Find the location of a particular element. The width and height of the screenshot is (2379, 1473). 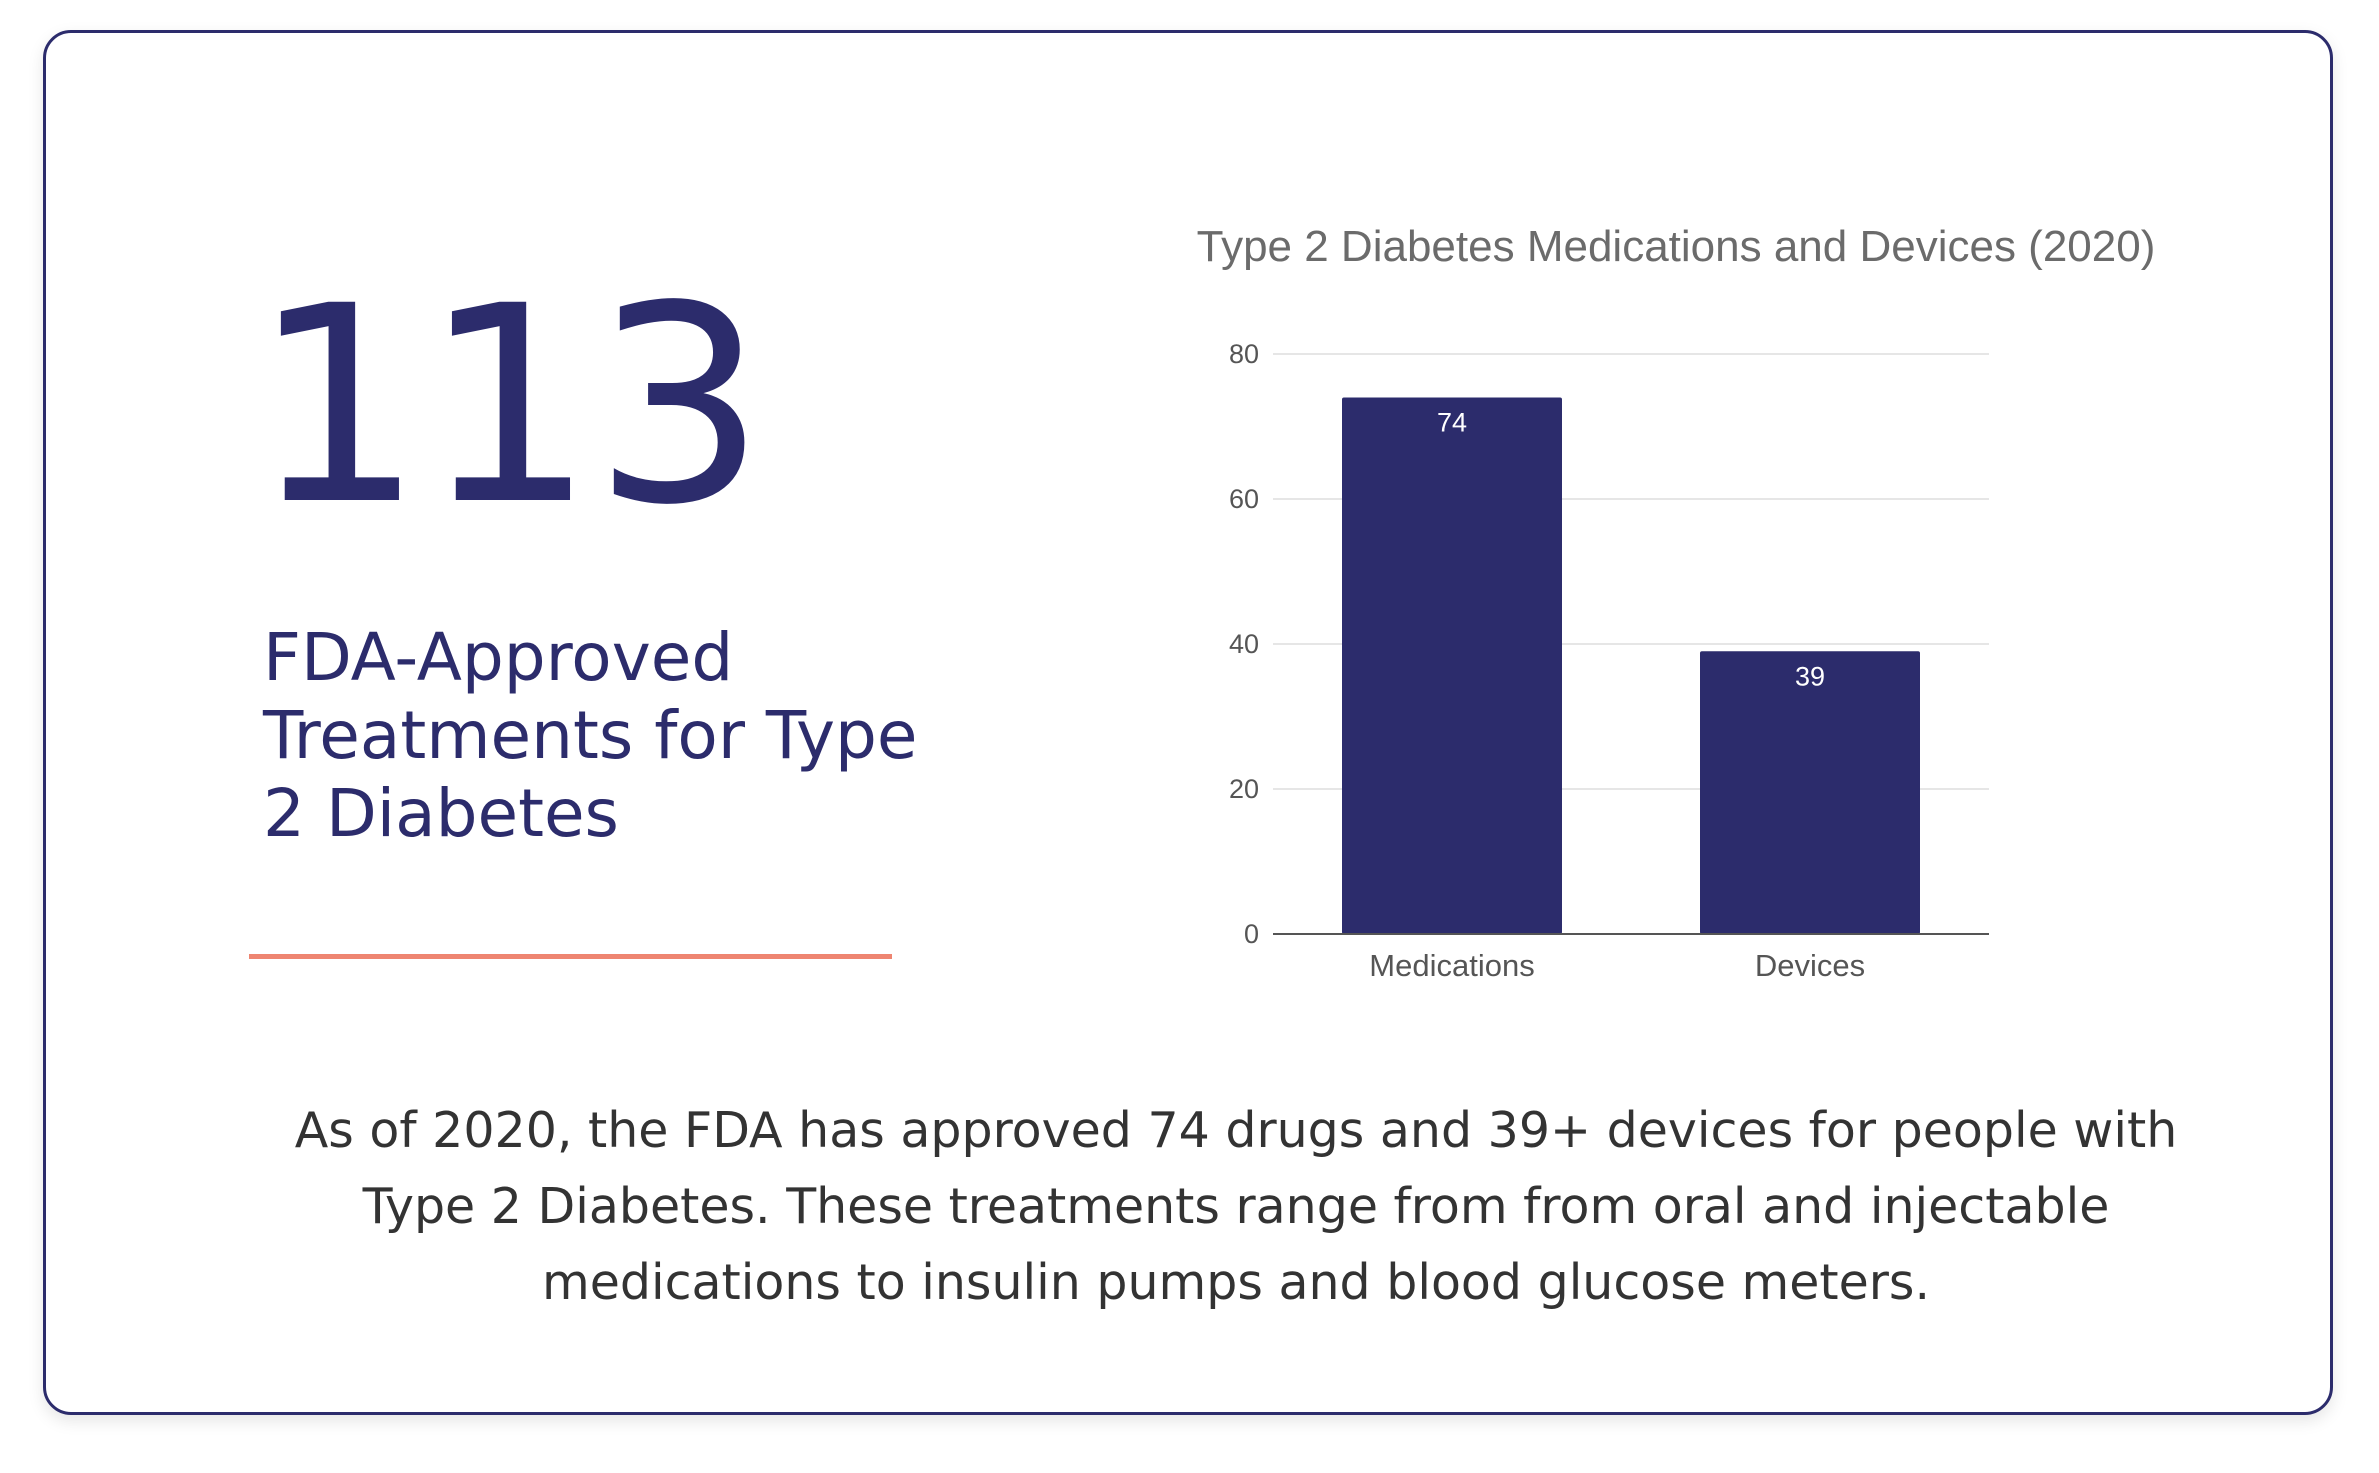

x-tick-label: Medications is located at coordinates (1451, 965).